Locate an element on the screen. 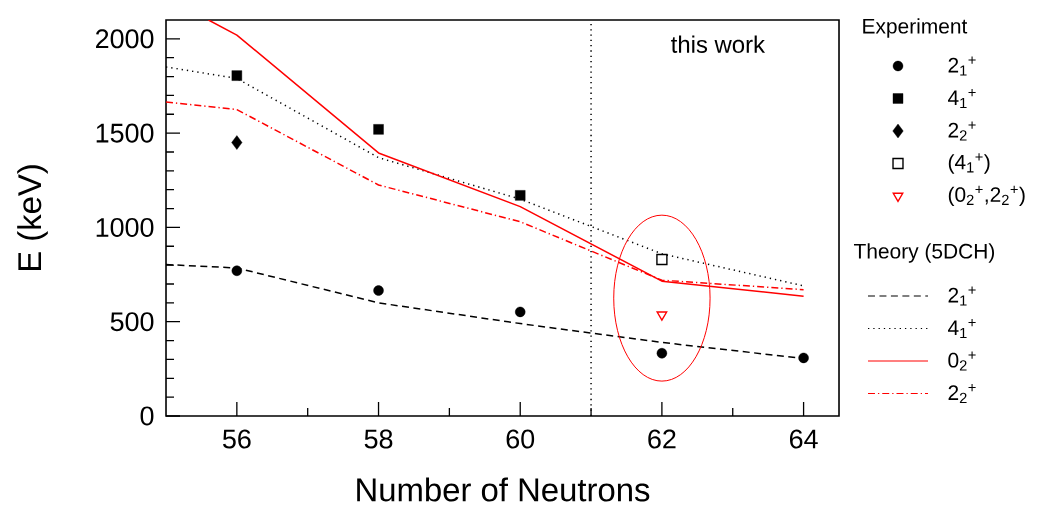 Image resolution: width=1043 pixels, height=525 pixels. x-axis-title: Number of Neutrons is located at coordinates (503, 489).